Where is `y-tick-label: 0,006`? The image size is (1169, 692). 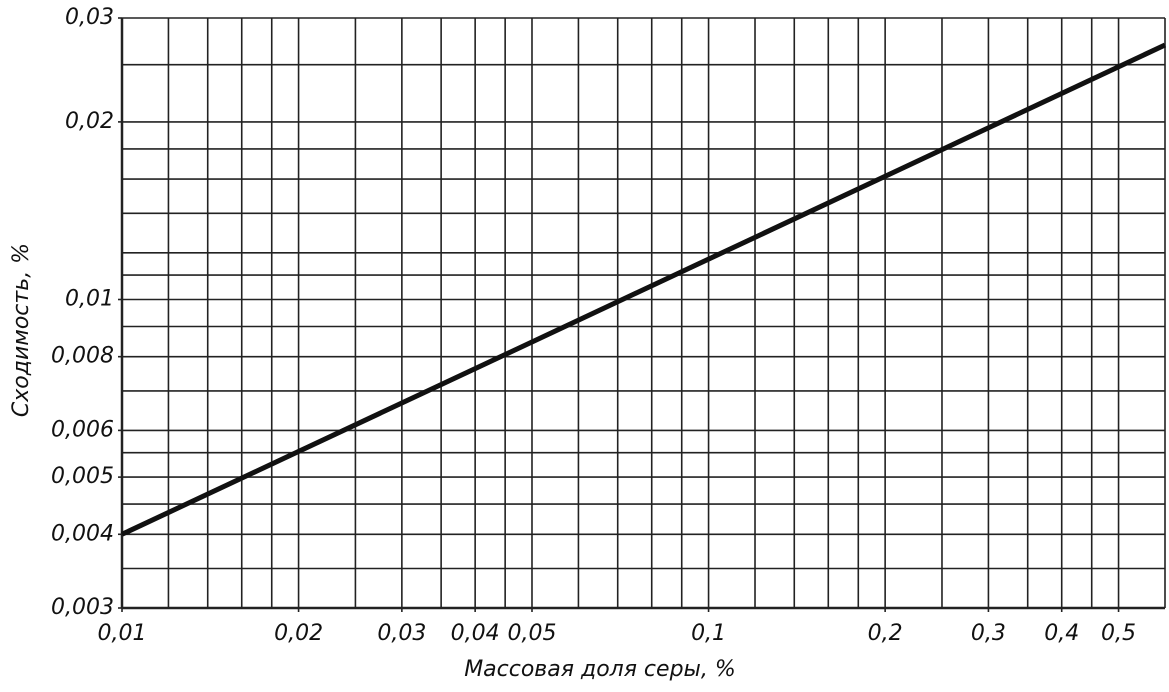 y-tick-label: 0,006 is located at coordinates (82, 429).